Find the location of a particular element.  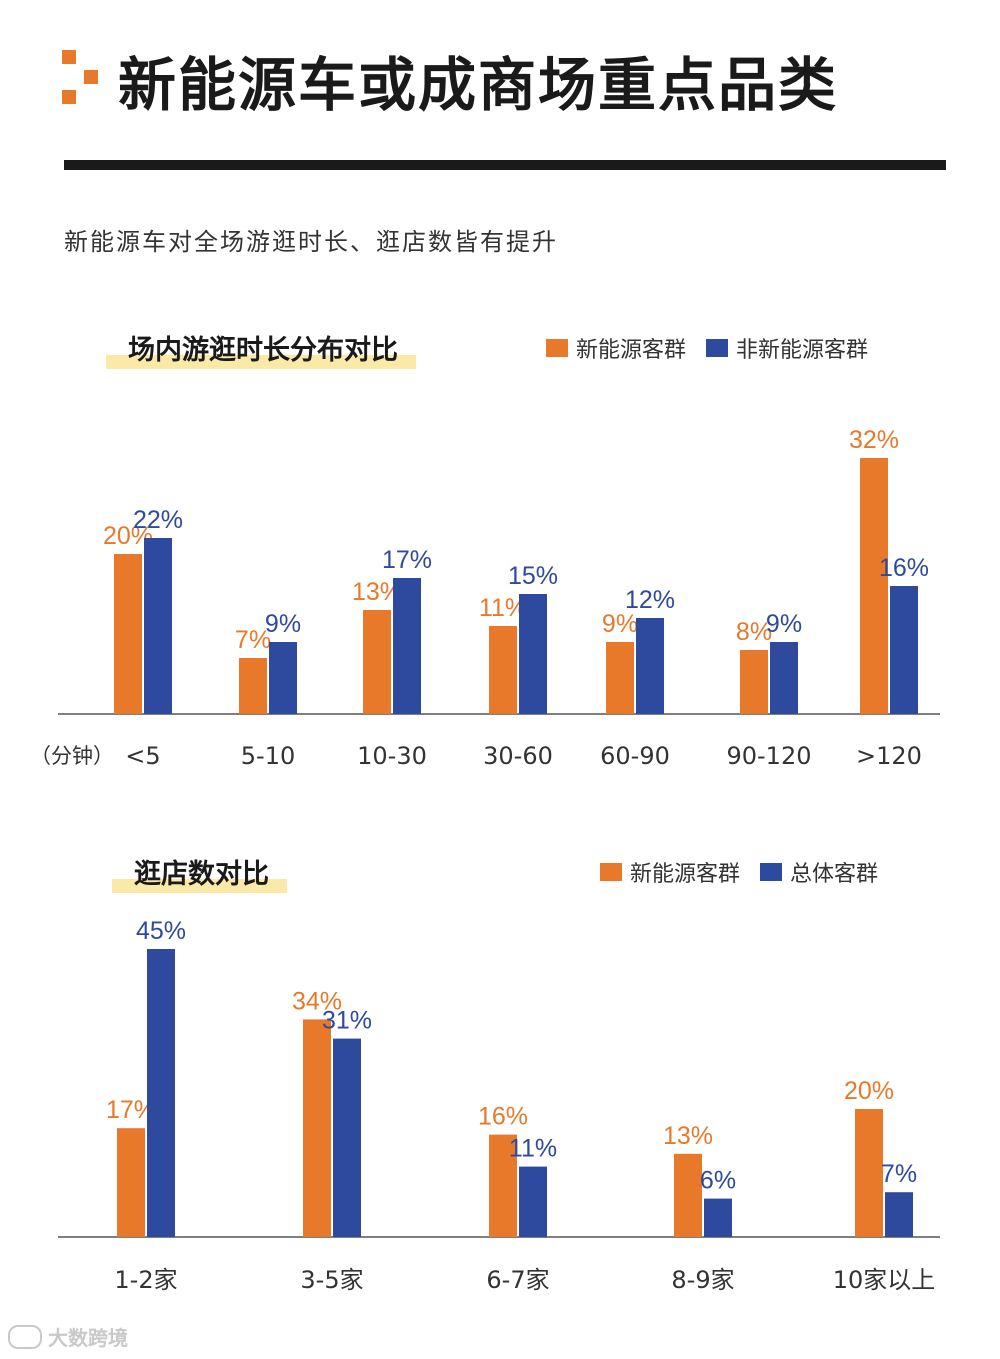

chart1-bar-2-s1 is located at coordinates (407, 646).